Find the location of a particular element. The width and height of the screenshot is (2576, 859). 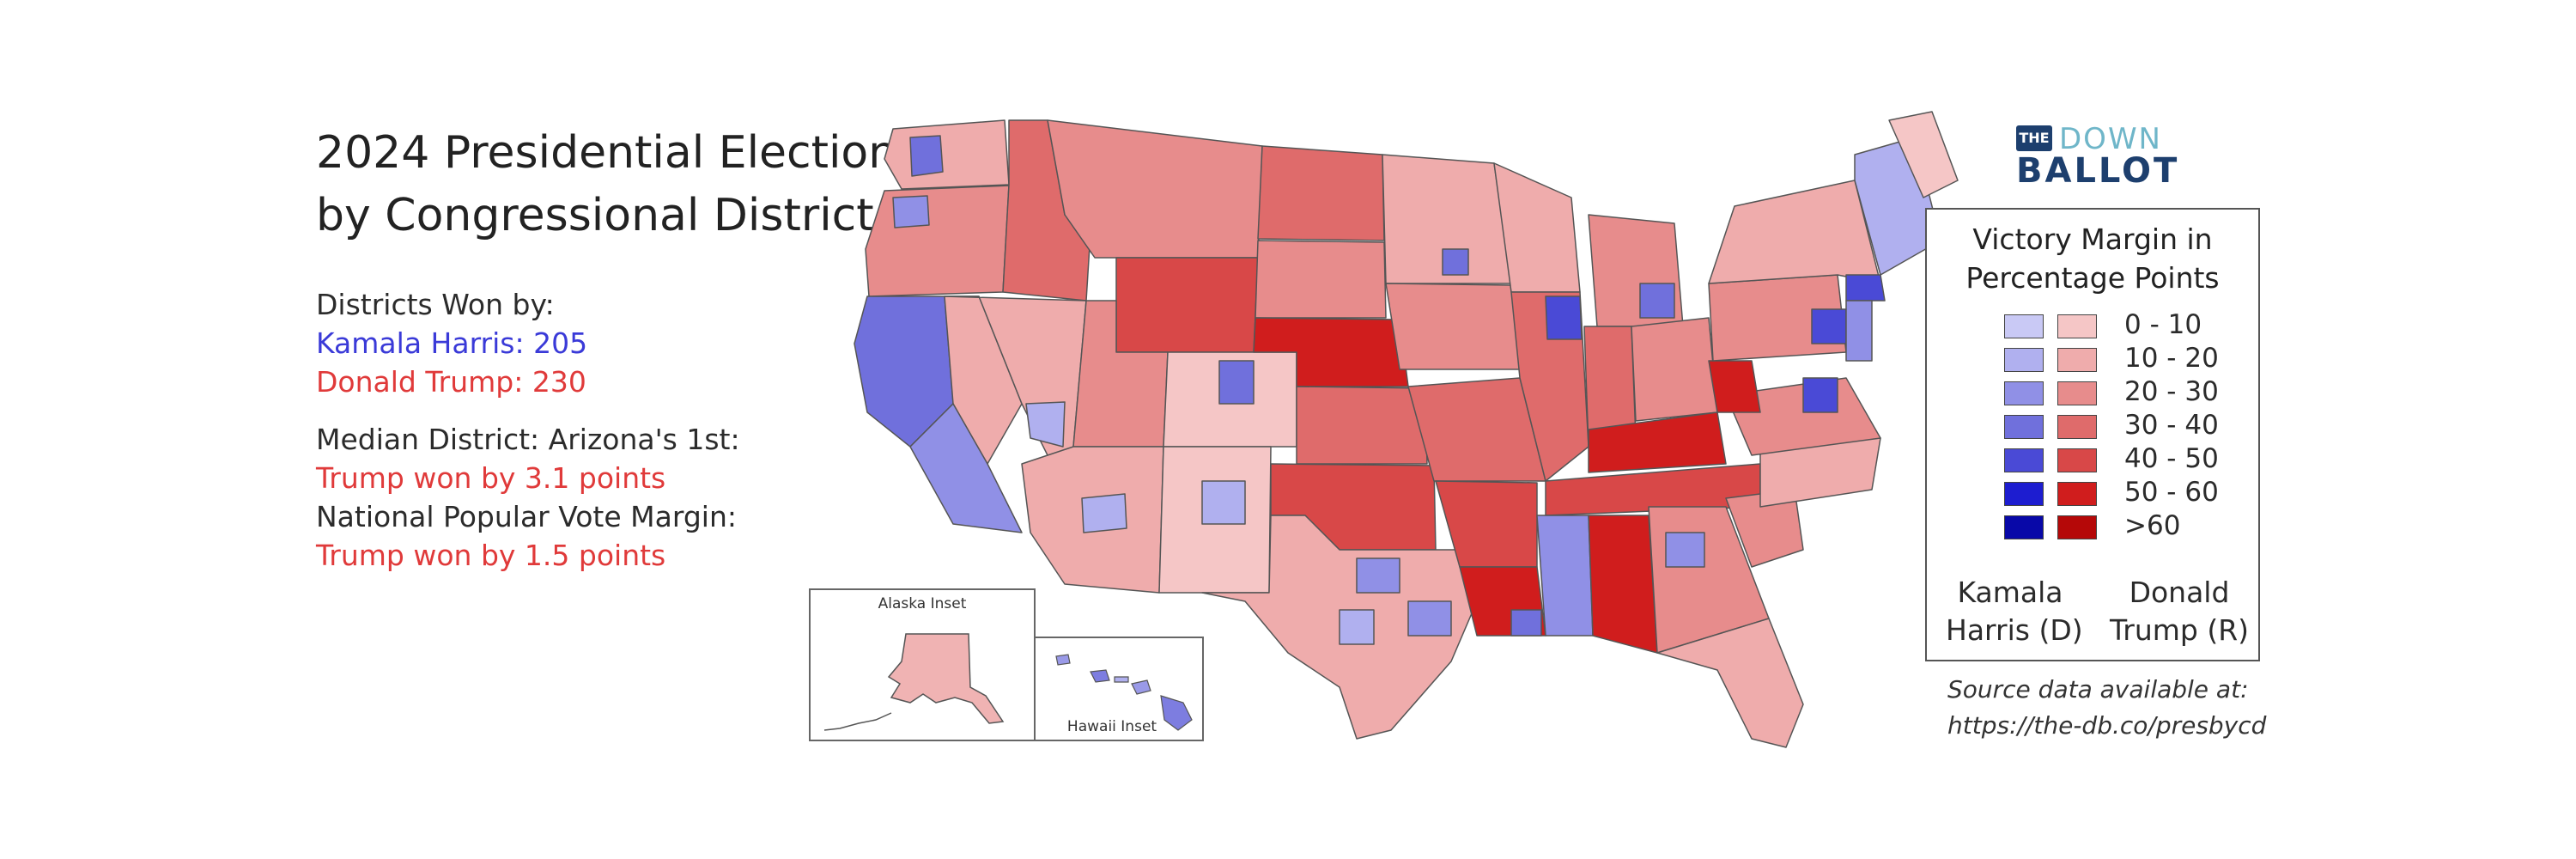

legend-row: 50 - 60 is located at coordinates (2092, 493).